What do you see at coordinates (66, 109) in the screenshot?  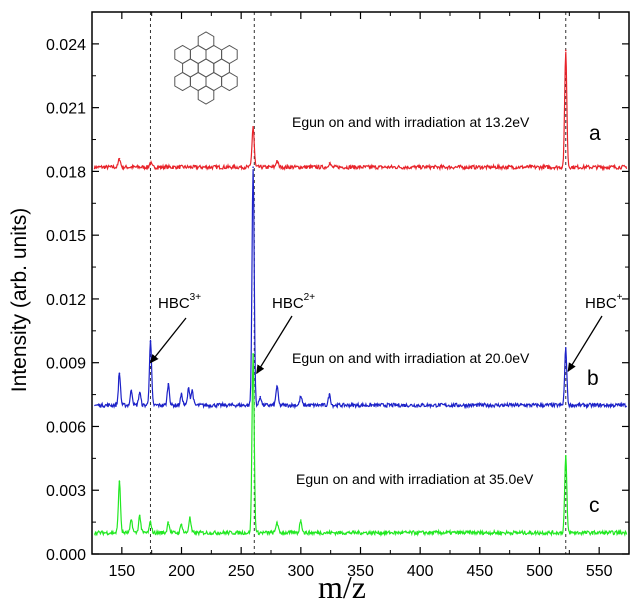 I see `y-tick-label: 0.021` at bounding box center [66, 109].